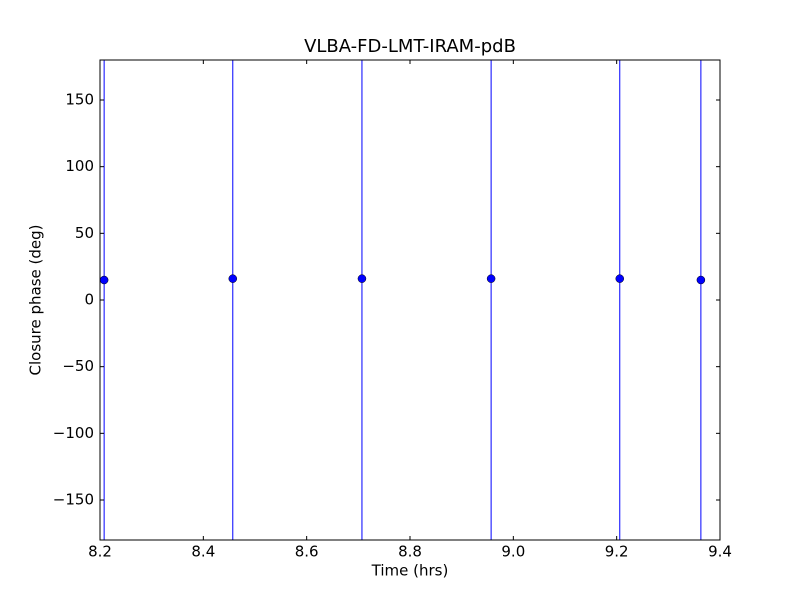 This screenshot has height=600, width=800. Describe the element at coordinates (73, 500) in the screenshot. I see `y-tick-label: −150` at that location.